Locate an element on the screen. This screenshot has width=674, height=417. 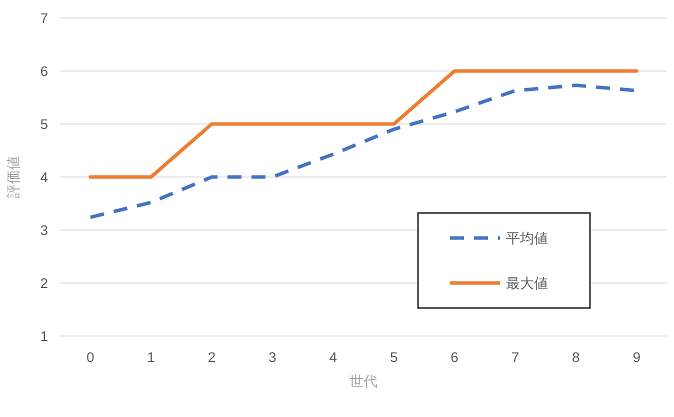
y-tick-label: 6 is located at coordinates (44, 71).